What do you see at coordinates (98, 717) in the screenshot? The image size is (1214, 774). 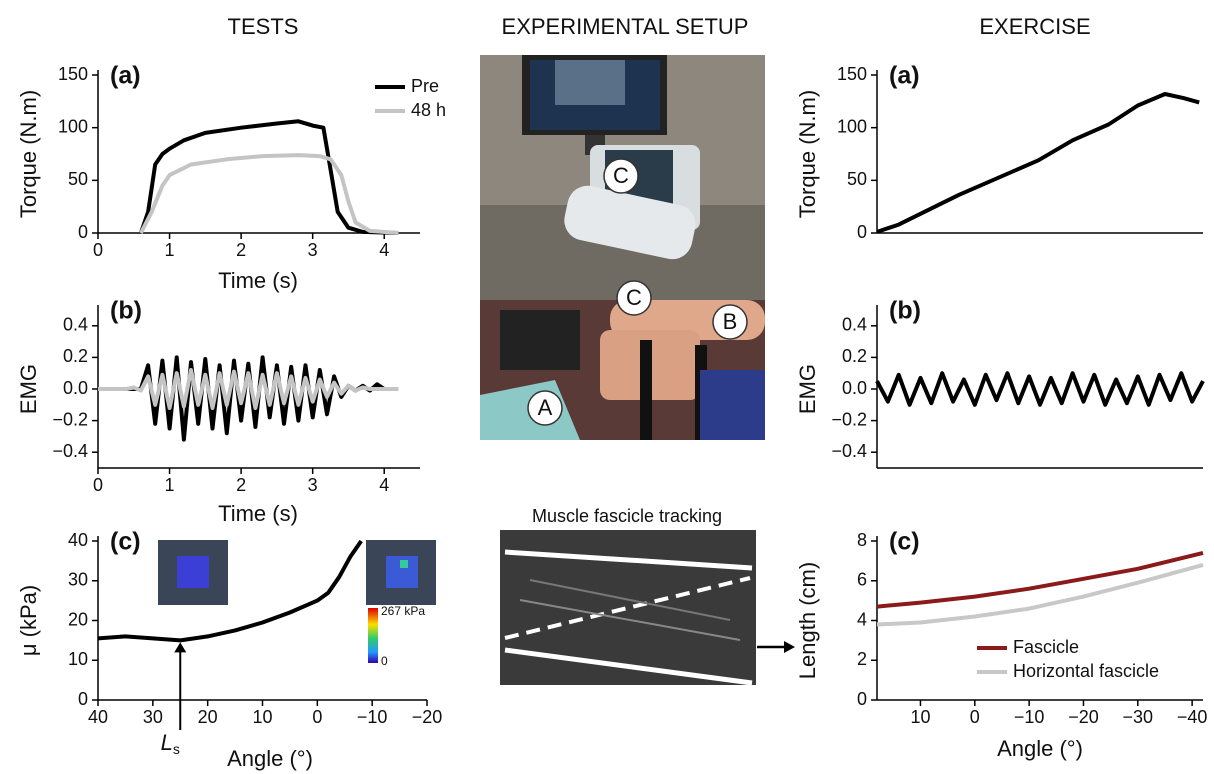 I see `x-tick-label: 40` at bounding box center [98, 717].